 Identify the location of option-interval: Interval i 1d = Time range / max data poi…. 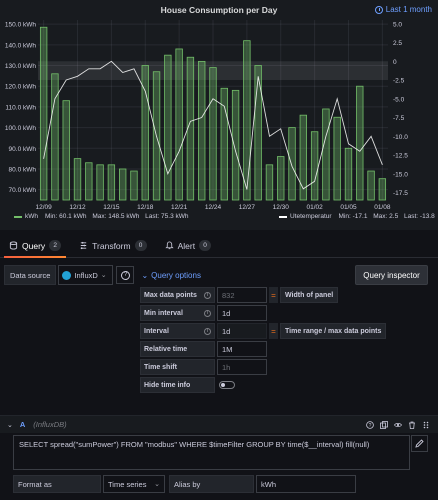
(263, 331).